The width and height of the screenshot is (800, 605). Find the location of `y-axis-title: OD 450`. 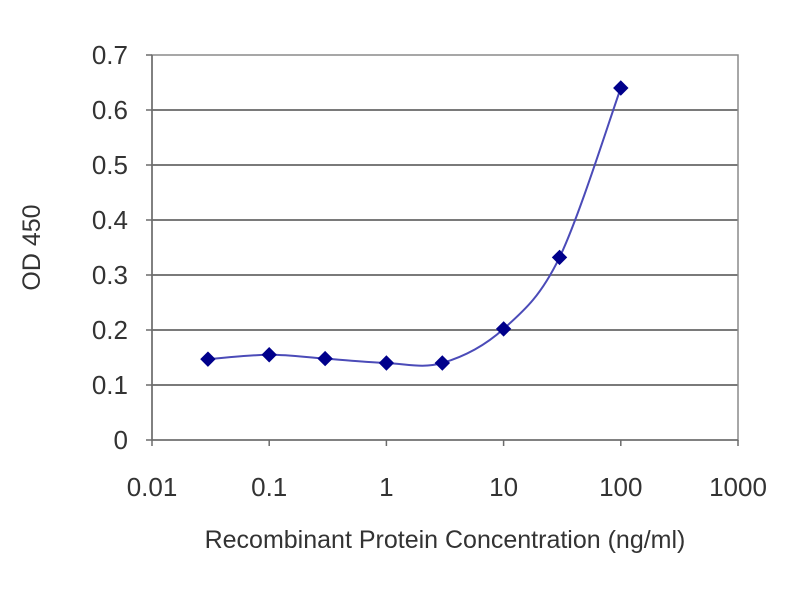

y-axis-title: OD 450 is located at coordinates (32, 247).